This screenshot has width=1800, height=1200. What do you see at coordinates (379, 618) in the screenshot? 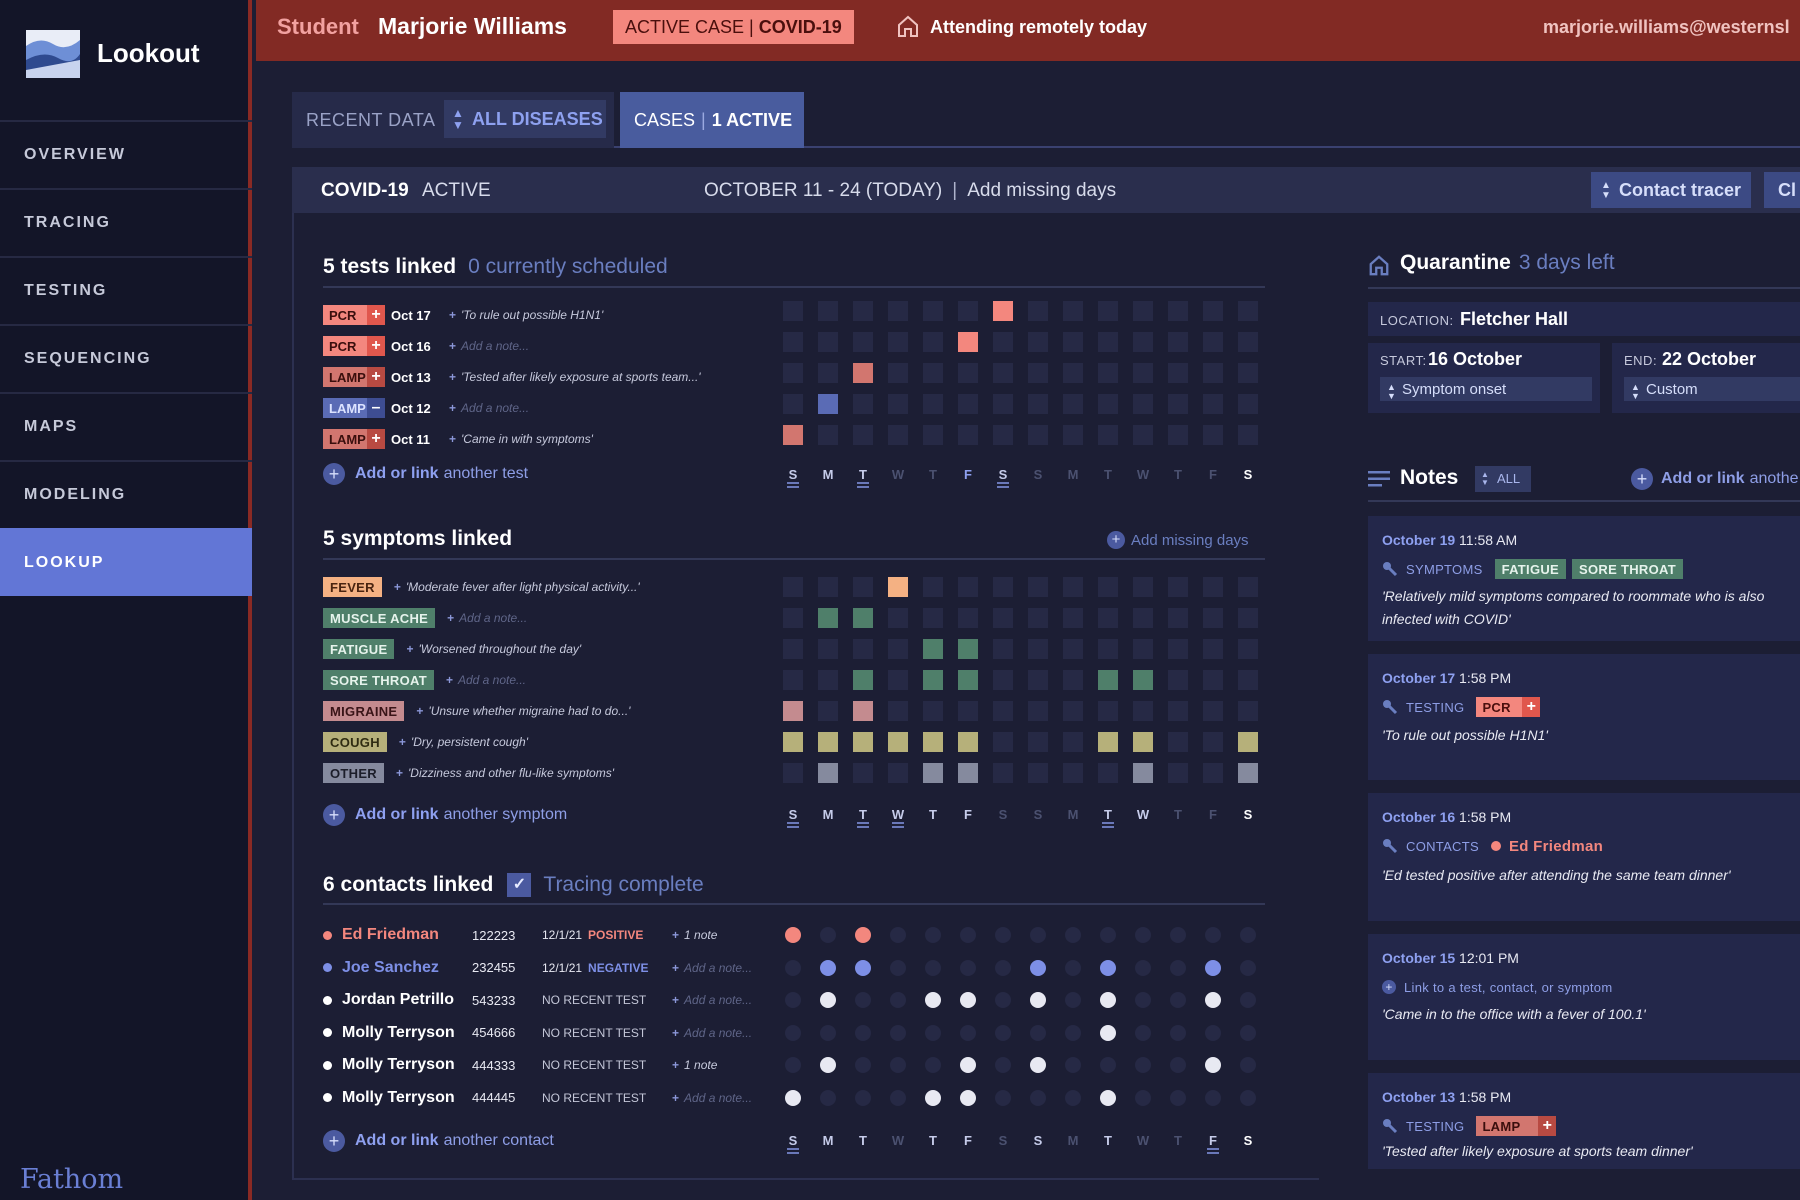
I see `symptom-tag: MUSCLE ACHE` at bounding box center [379, 618].